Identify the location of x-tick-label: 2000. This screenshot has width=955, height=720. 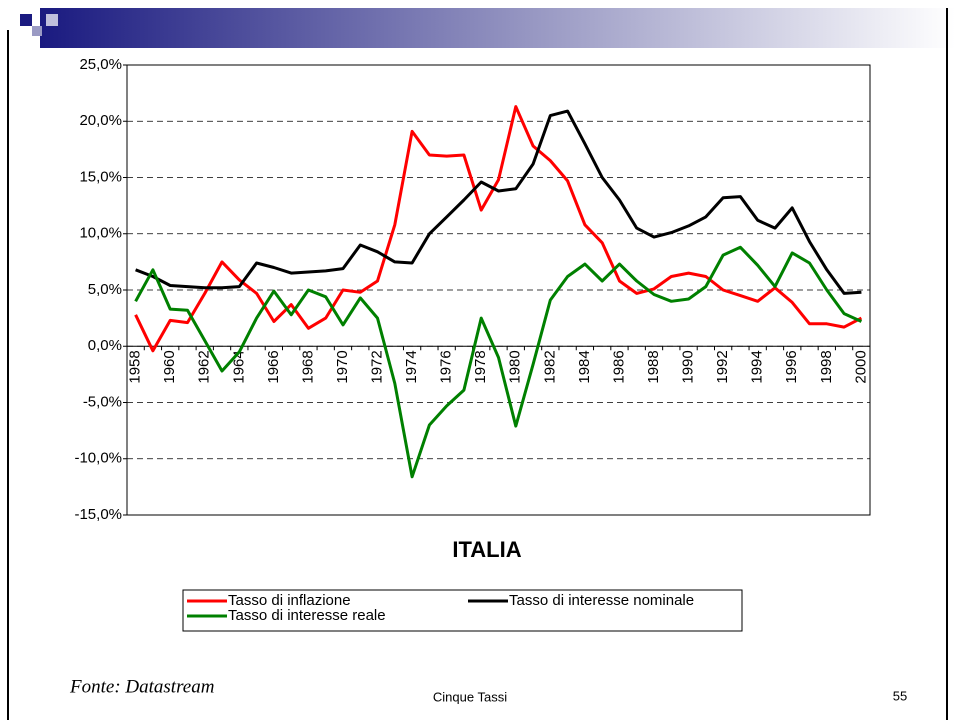
(860, 366).